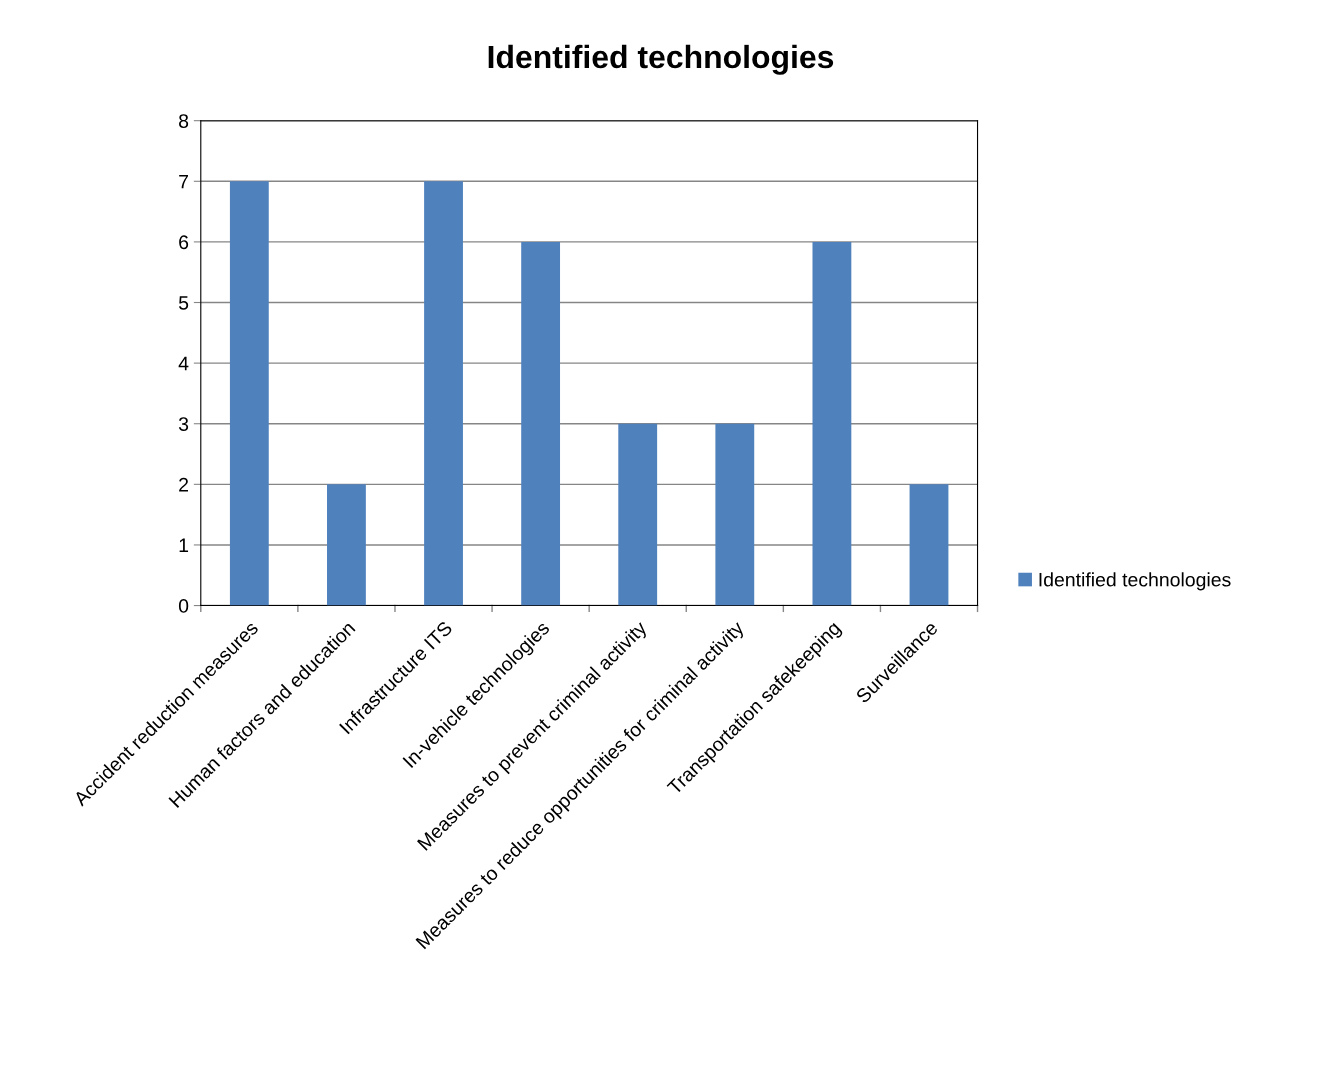  I want to click on y-tick-label: 1, so click(184, 545).